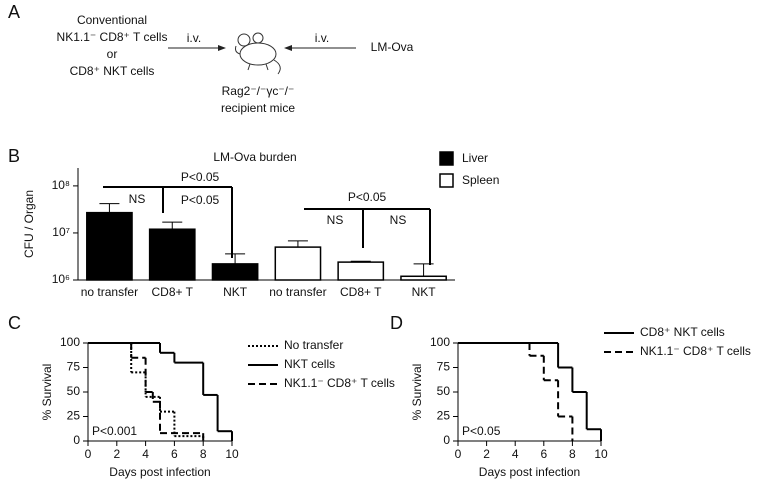 The height and width of the screenshot is (485, 763). What do you see at coordinates (480, 180) in the screenshot?
I see `legend-label: Spleen` at bounding box center [480, 180].